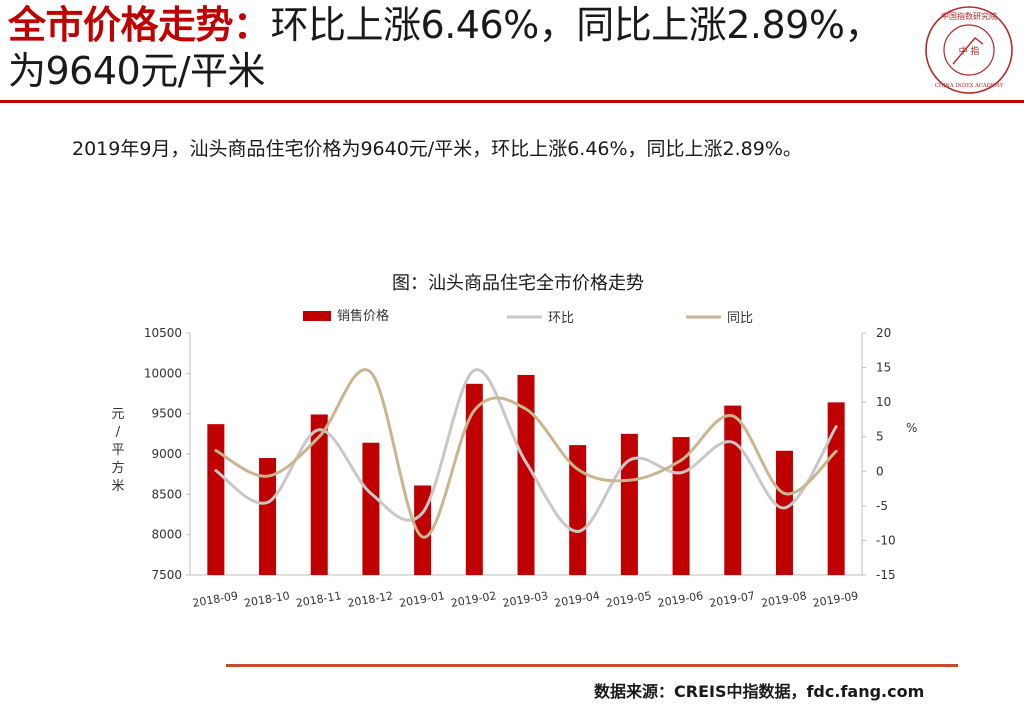  I want to click on right-tick-label: 15, so click(883, 368).